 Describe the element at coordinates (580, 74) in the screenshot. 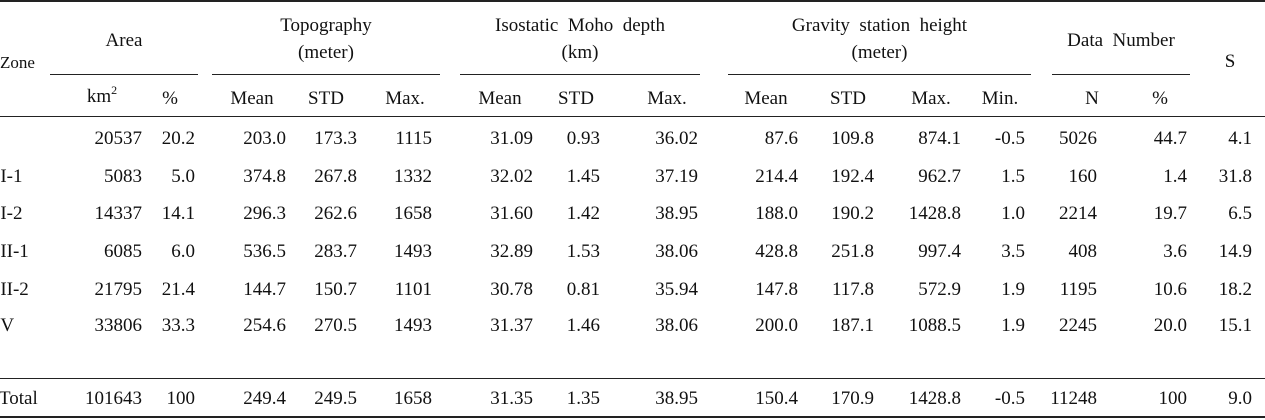

I see `moho-underline` at that location.